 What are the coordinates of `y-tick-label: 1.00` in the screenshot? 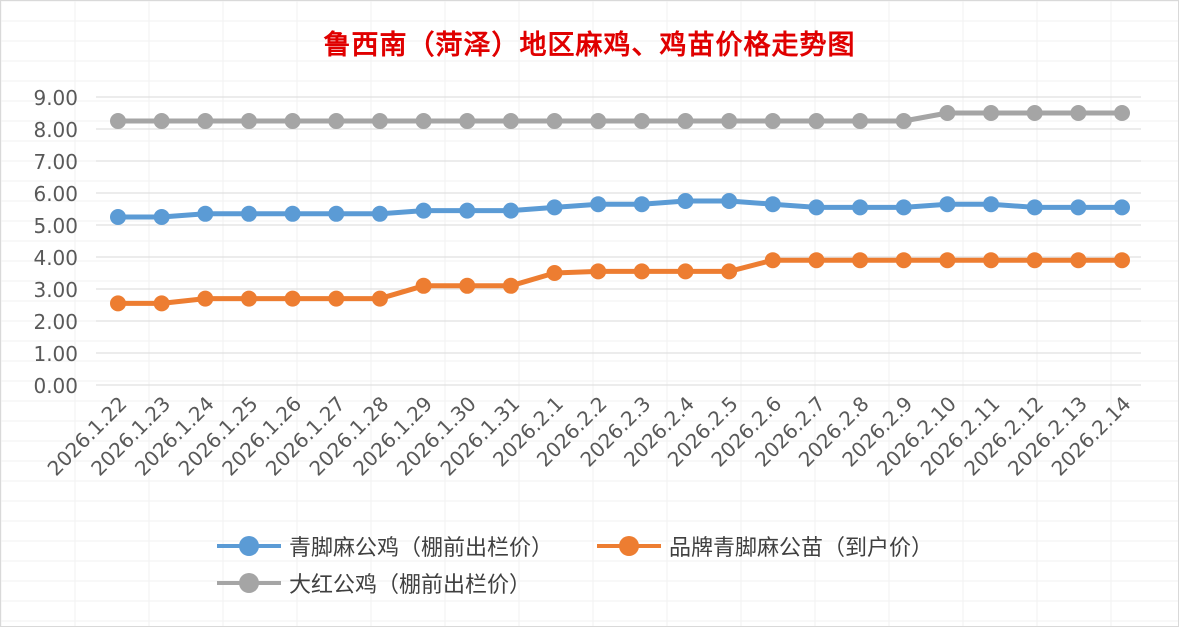 It's located at (55, 354).